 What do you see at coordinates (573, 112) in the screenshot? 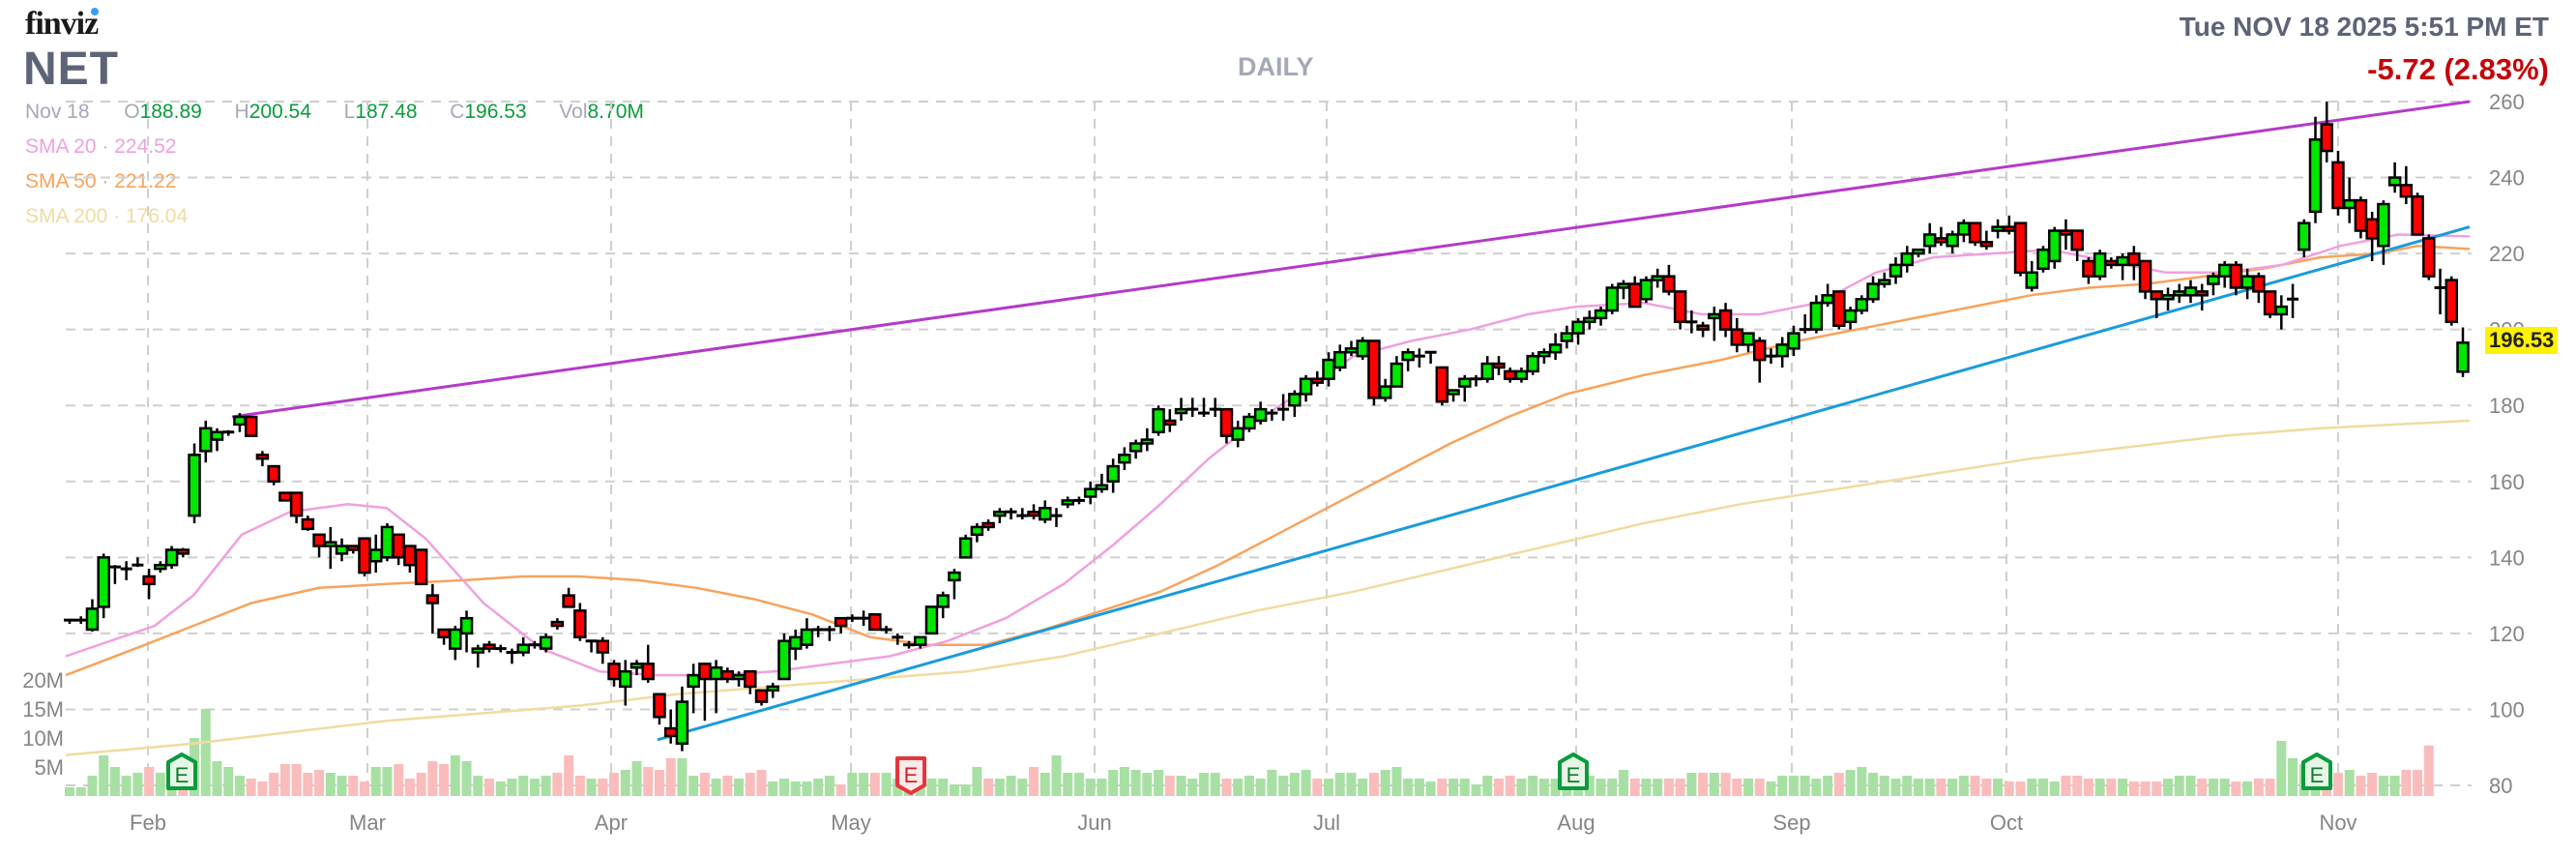
I see `vol-label: Vol` at bounding box center [573, 112].